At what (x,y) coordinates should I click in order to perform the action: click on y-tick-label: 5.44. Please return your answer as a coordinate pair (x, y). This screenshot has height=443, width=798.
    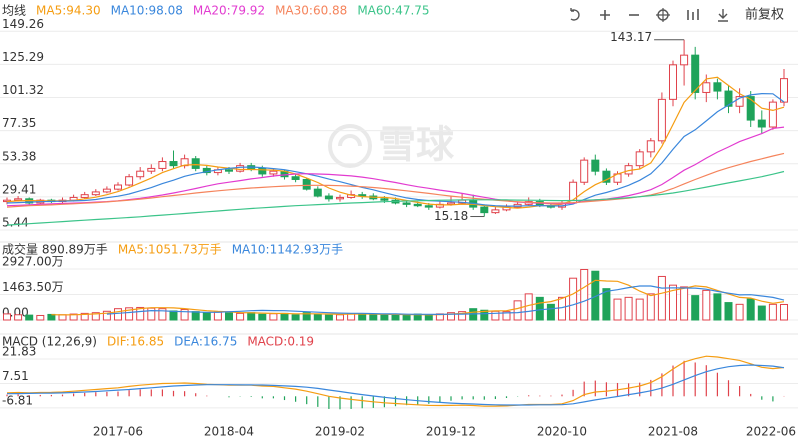
    Looking at the image, I should click on (15, 222).